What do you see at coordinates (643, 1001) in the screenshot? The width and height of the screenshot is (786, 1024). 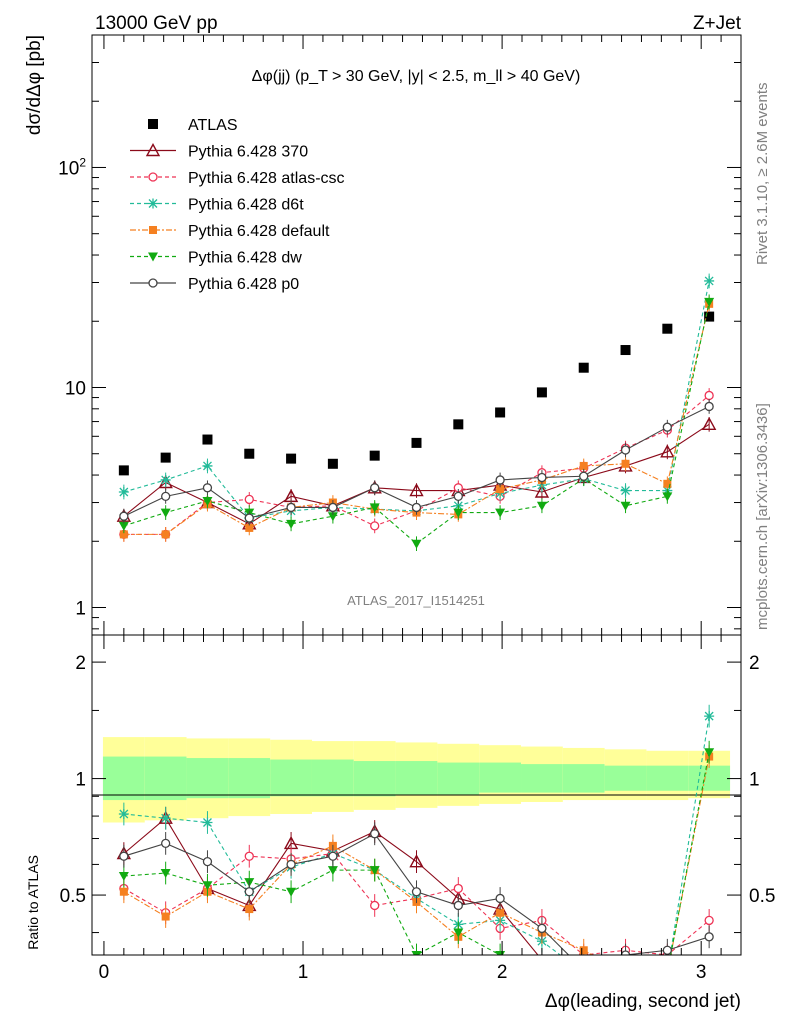 I see `ratio-xlabel: Δφ(leading, second jet)` at bounding box center [643, 1001].